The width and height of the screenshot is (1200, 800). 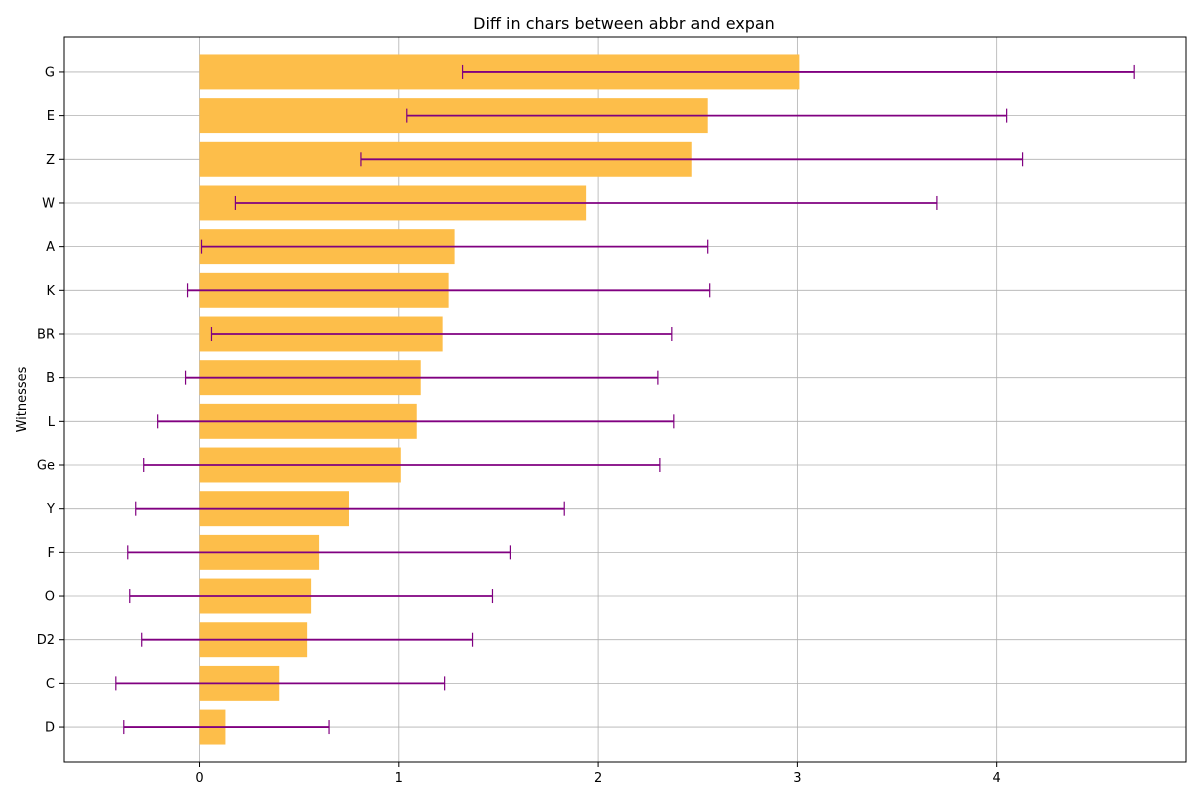 What do you see at coordinates (46, 640) in the screenshot?
I see `y-tick-label: D2` at bounding box center [46, 640].